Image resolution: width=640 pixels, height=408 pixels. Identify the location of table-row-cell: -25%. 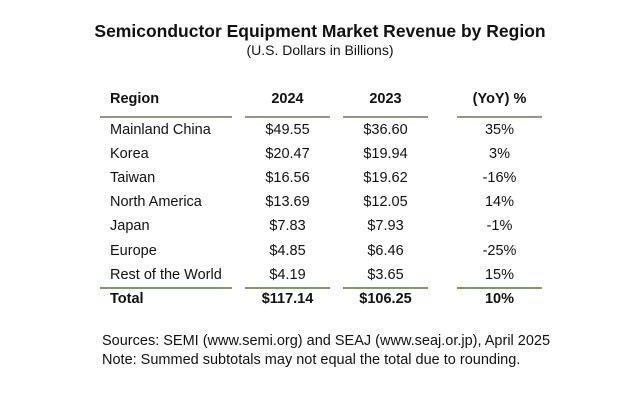
(499, 250).